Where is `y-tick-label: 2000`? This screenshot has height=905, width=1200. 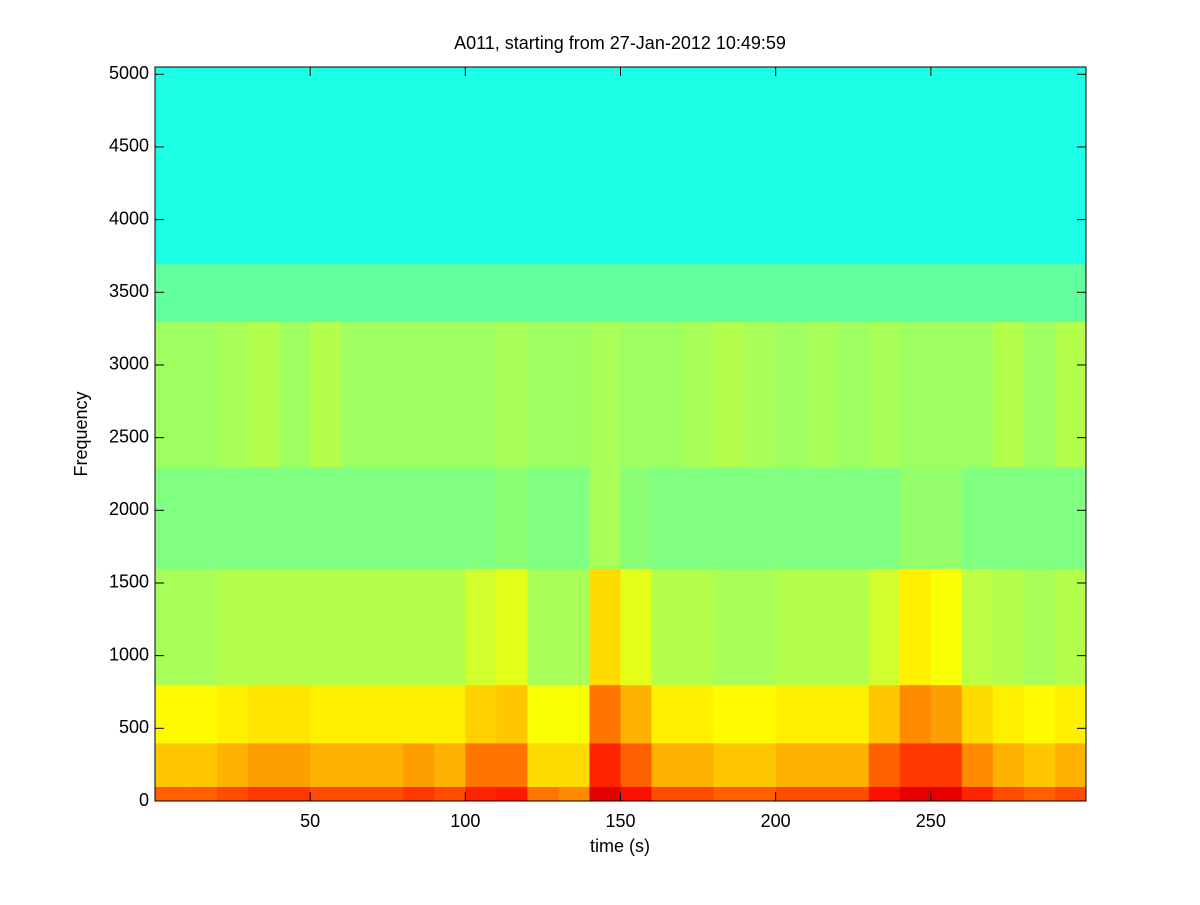 y-tick-label: 2000 is located at coordinates (129, 509).